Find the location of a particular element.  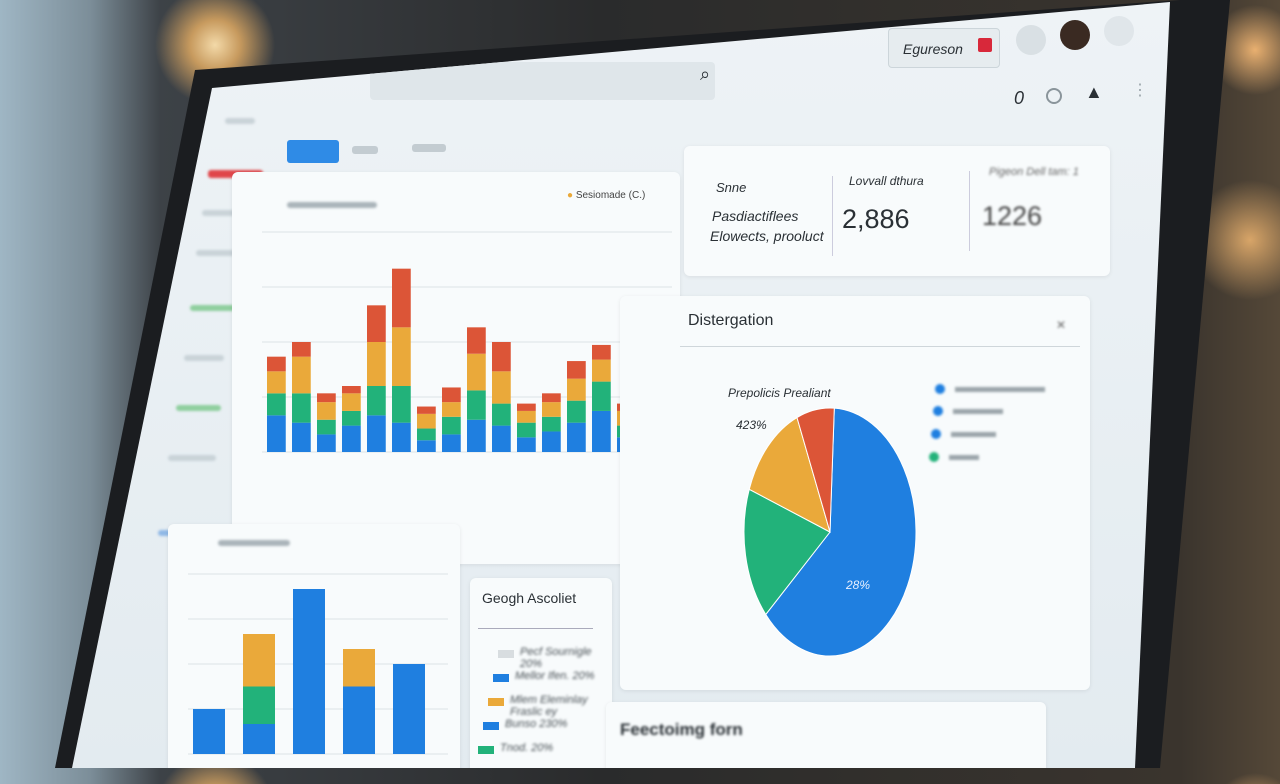

stacked-bar-chart is located at coordinates (467, 342).